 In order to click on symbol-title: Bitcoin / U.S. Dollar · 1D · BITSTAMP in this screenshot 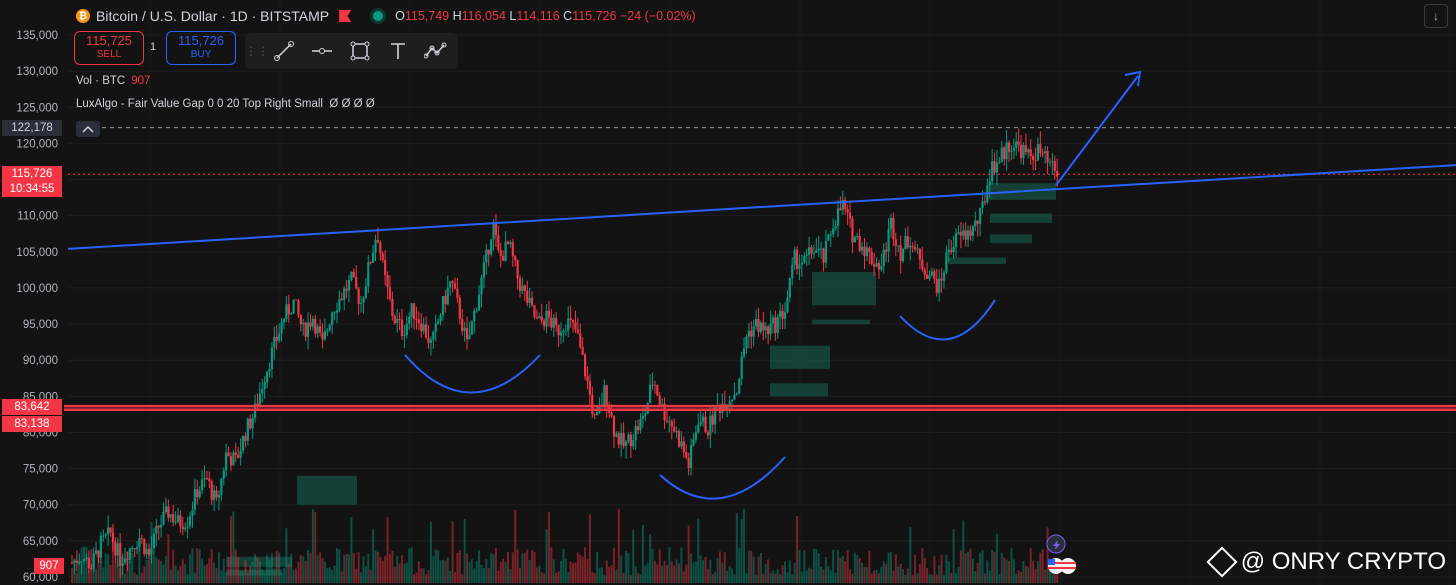, I will do `click(213, 16)`.